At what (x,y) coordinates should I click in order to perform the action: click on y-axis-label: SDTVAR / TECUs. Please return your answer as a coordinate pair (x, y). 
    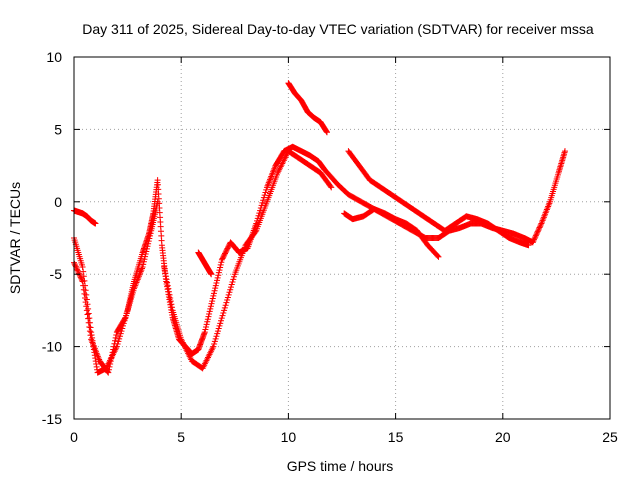
    Looking at the image, I should click on (15, 238).